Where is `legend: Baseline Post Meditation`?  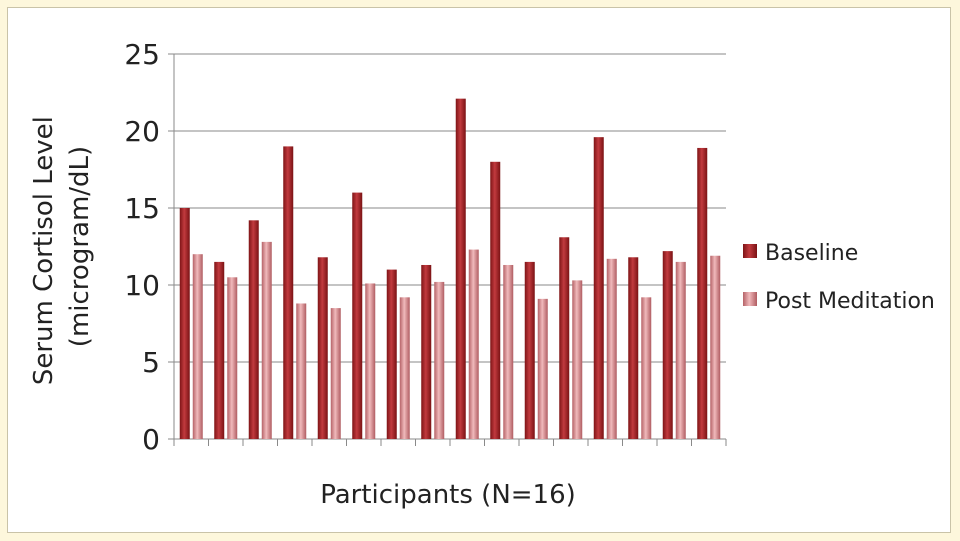 legend: Baseline Post Meditation is located at coordinates (839, 277).